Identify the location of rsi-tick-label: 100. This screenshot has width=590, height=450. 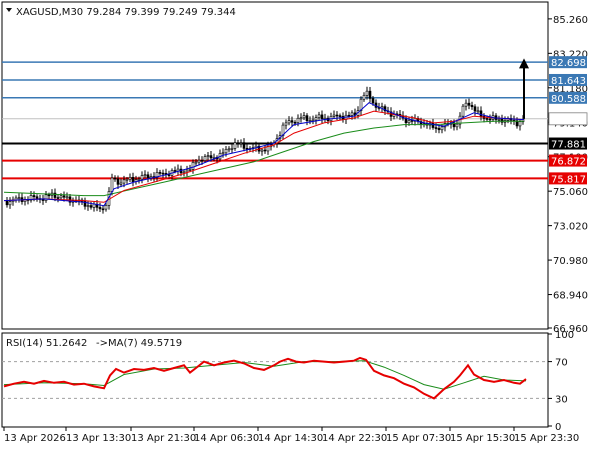
(564, 335).